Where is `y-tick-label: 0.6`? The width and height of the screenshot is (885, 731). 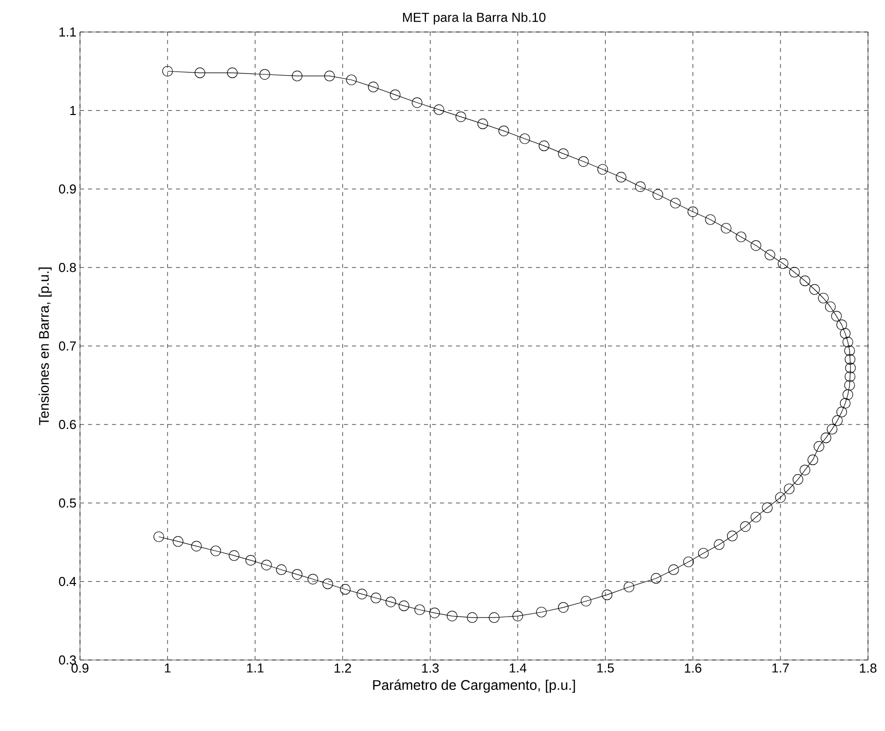 y-tick-label: 0.6 is located at coordinates (67, 425).